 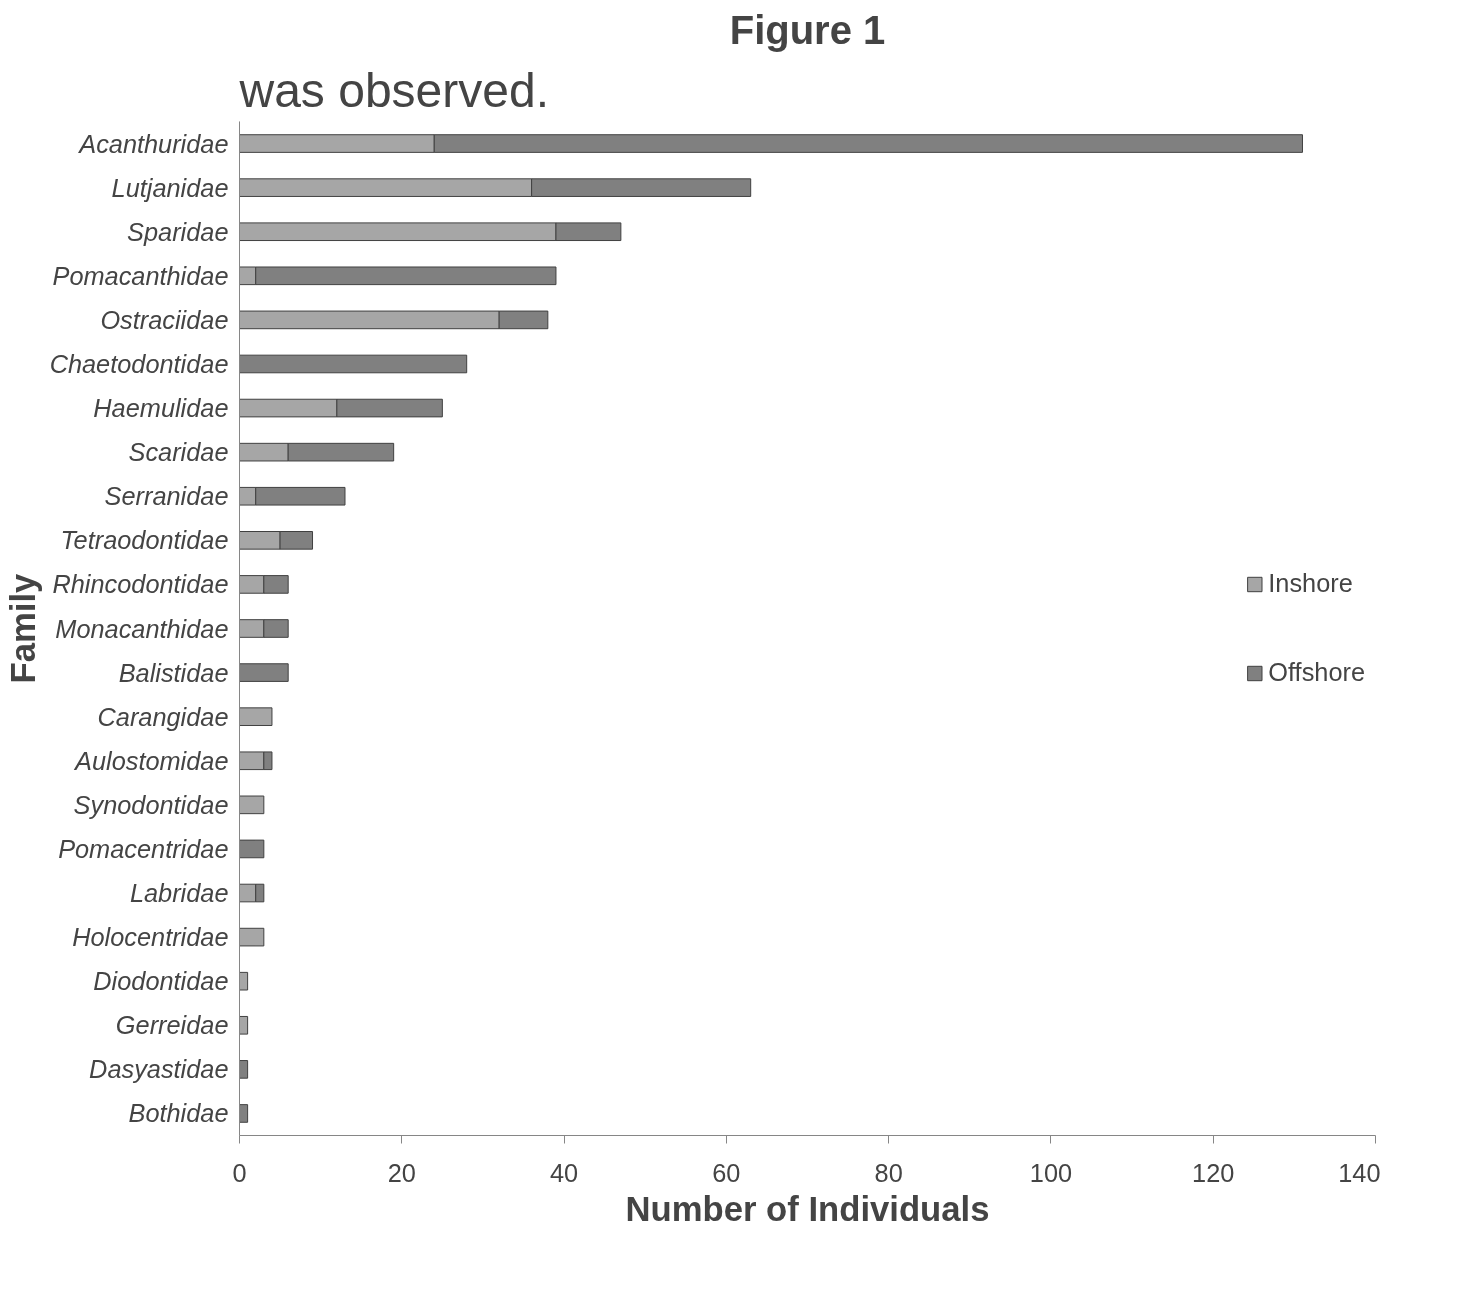 What do you see at coordinates (172, 1025) in the screenshot?
I see `y-tick-label: Gerreidae` at bounding box center [172, 1025].